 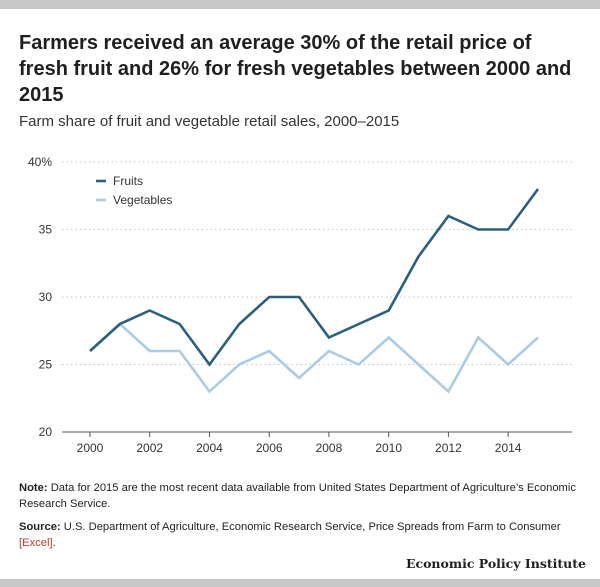 What do you see at coordinates (299, 443) in the screenshot?
I see `x-axis-ticks: 2000 2002 2004 2006 2008 2010 2012 2014` at bounding box center [299, 443].